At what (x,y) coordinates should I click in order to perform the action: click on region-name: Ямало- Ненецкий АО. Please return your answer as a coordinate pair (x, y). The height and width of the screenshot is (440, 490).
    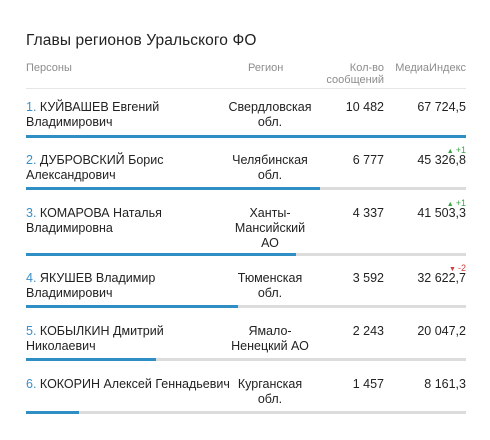
    Looking at the image, I should click on (270, 339).